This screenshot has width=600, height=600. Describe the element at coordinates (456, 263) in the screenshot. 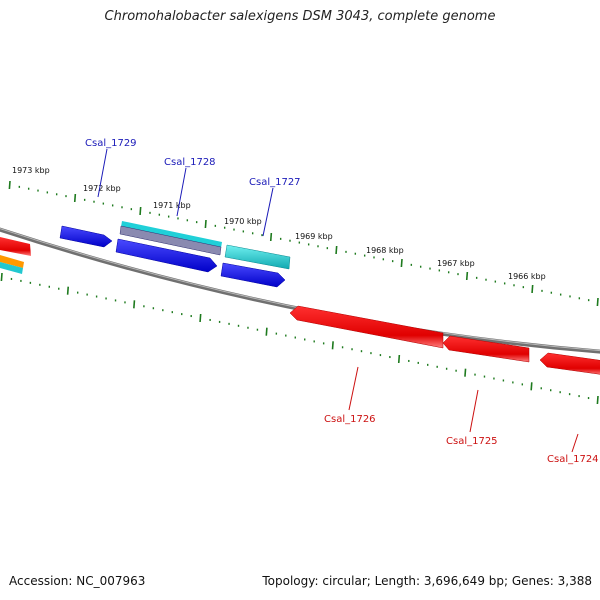

I see `kbp-label-1967: 1967 kbp` at that location.